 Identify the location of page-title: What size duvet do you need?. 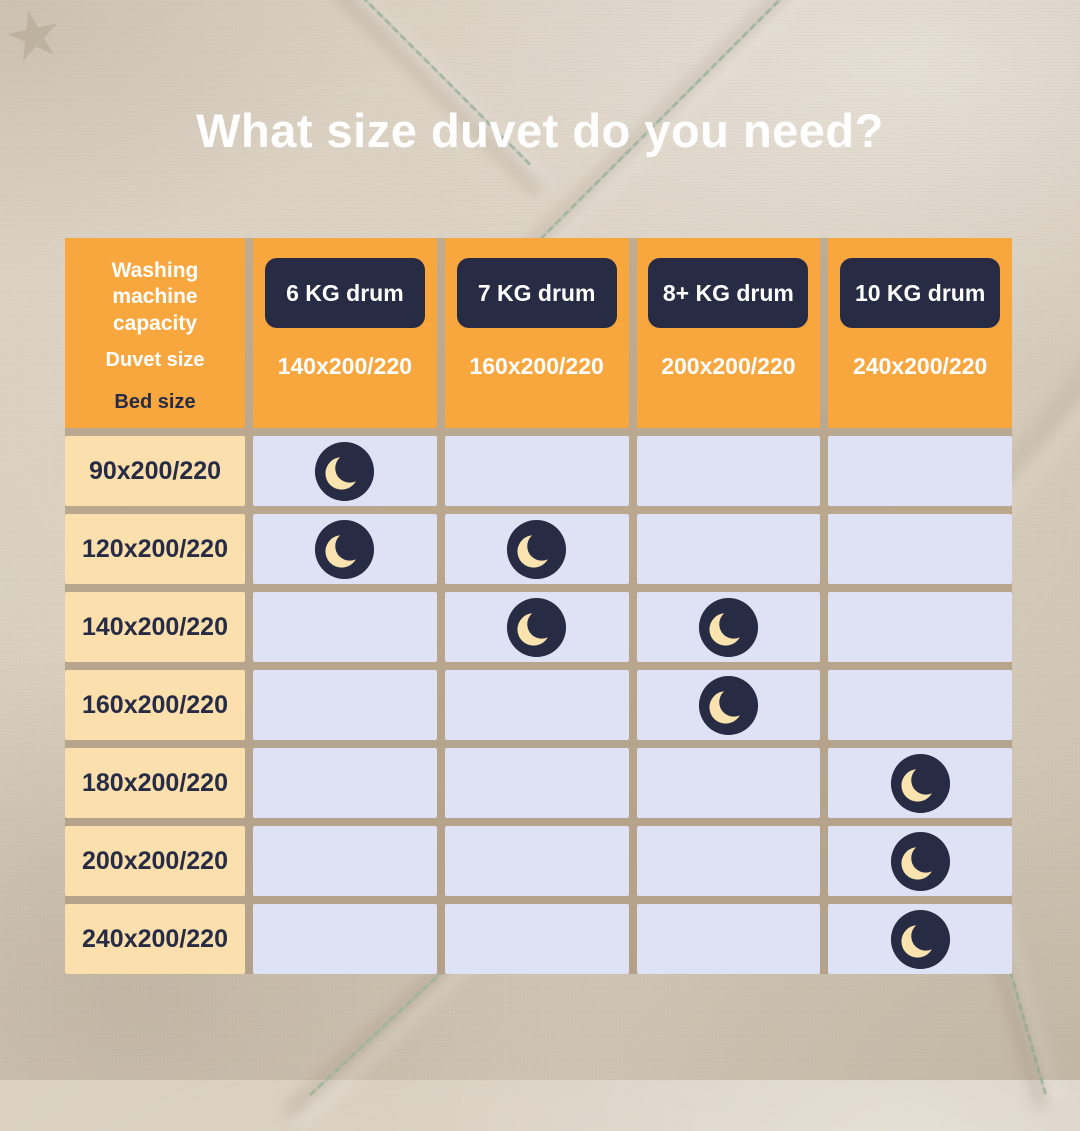
(540, 130).